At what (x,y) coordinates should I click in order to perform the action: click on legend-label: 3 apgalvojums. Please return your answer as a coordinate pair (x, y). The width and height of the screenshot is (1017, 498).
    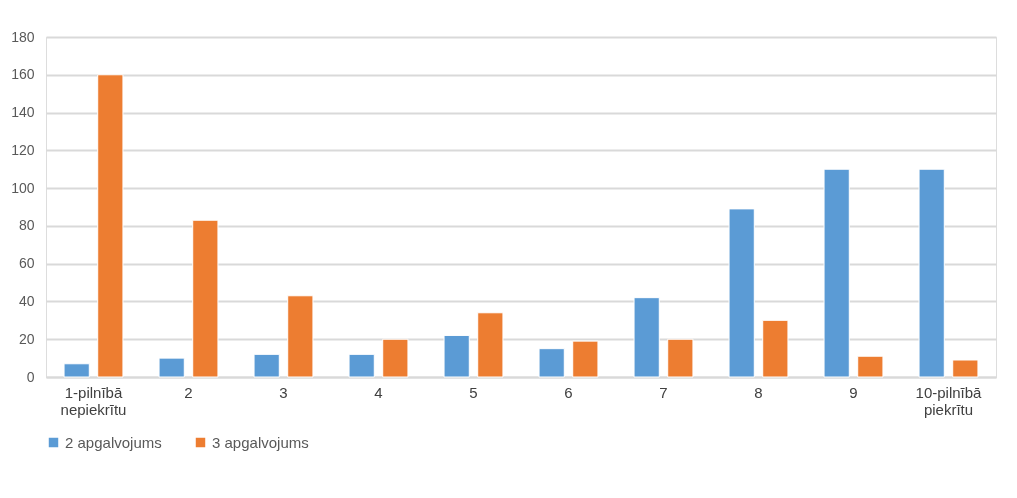
    Looking at the image, I should click on (260, 442).